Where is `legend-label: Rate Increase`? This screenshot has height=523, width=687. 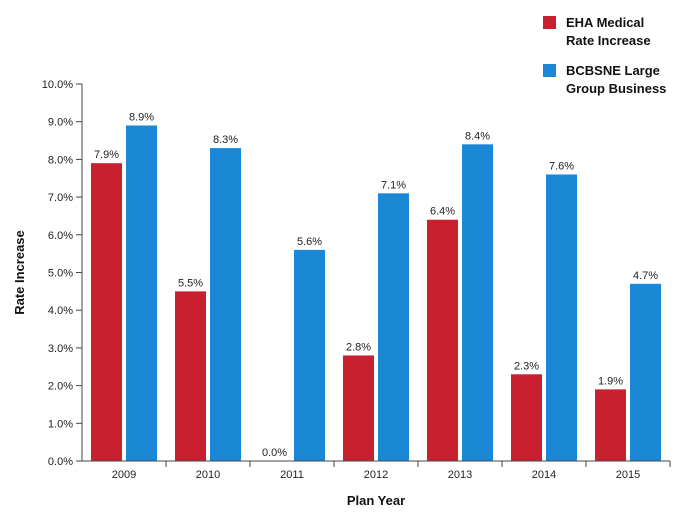 legend-label: Rate Increase is located at coordinates (608, 40).